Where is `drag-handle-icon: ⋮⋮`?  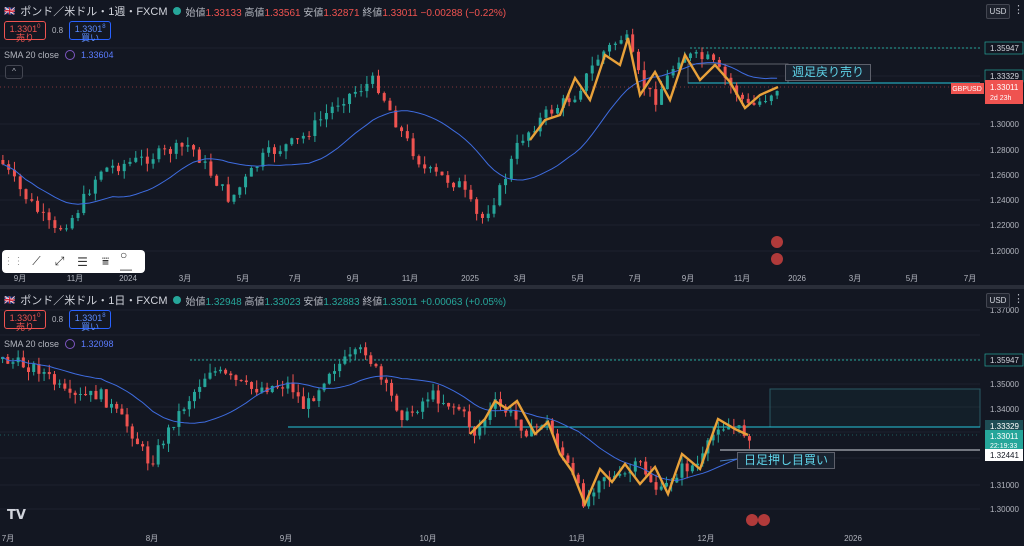
drag-handle-icon: ⋮⋮ is located at coordinates (13, 261).